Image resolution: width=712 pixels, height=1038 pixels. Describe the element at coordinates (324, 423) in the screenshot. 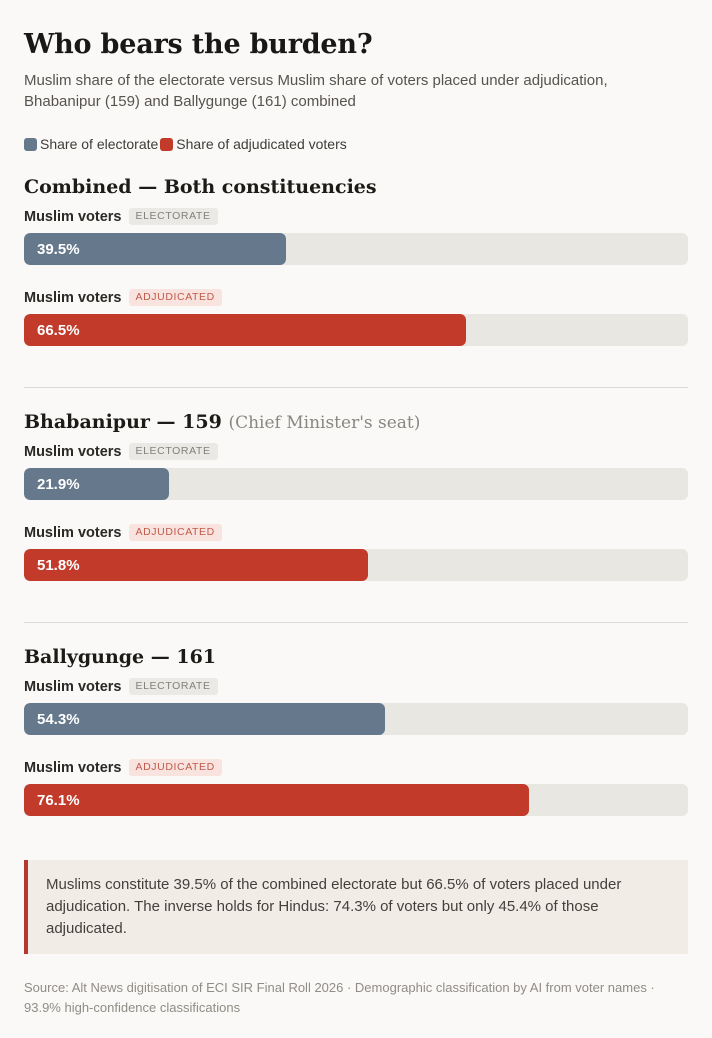

I see `section-title-suffix: (Chief Minister's seat)` at that location.